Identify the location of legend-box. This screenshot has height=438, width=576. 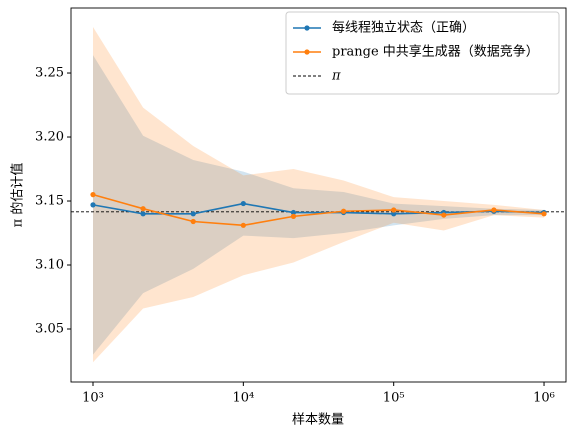
(422, 53).